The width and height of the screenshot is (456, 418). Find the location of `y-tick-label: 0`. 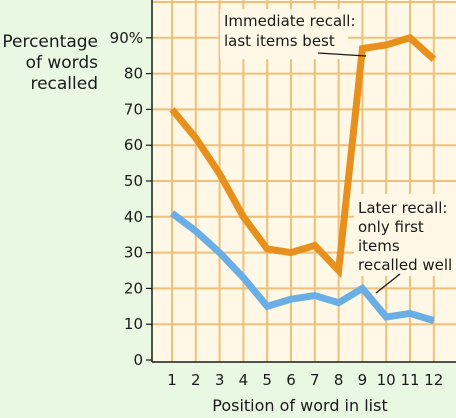

y-tick-label: 0 is located at coordinates (138, 360).